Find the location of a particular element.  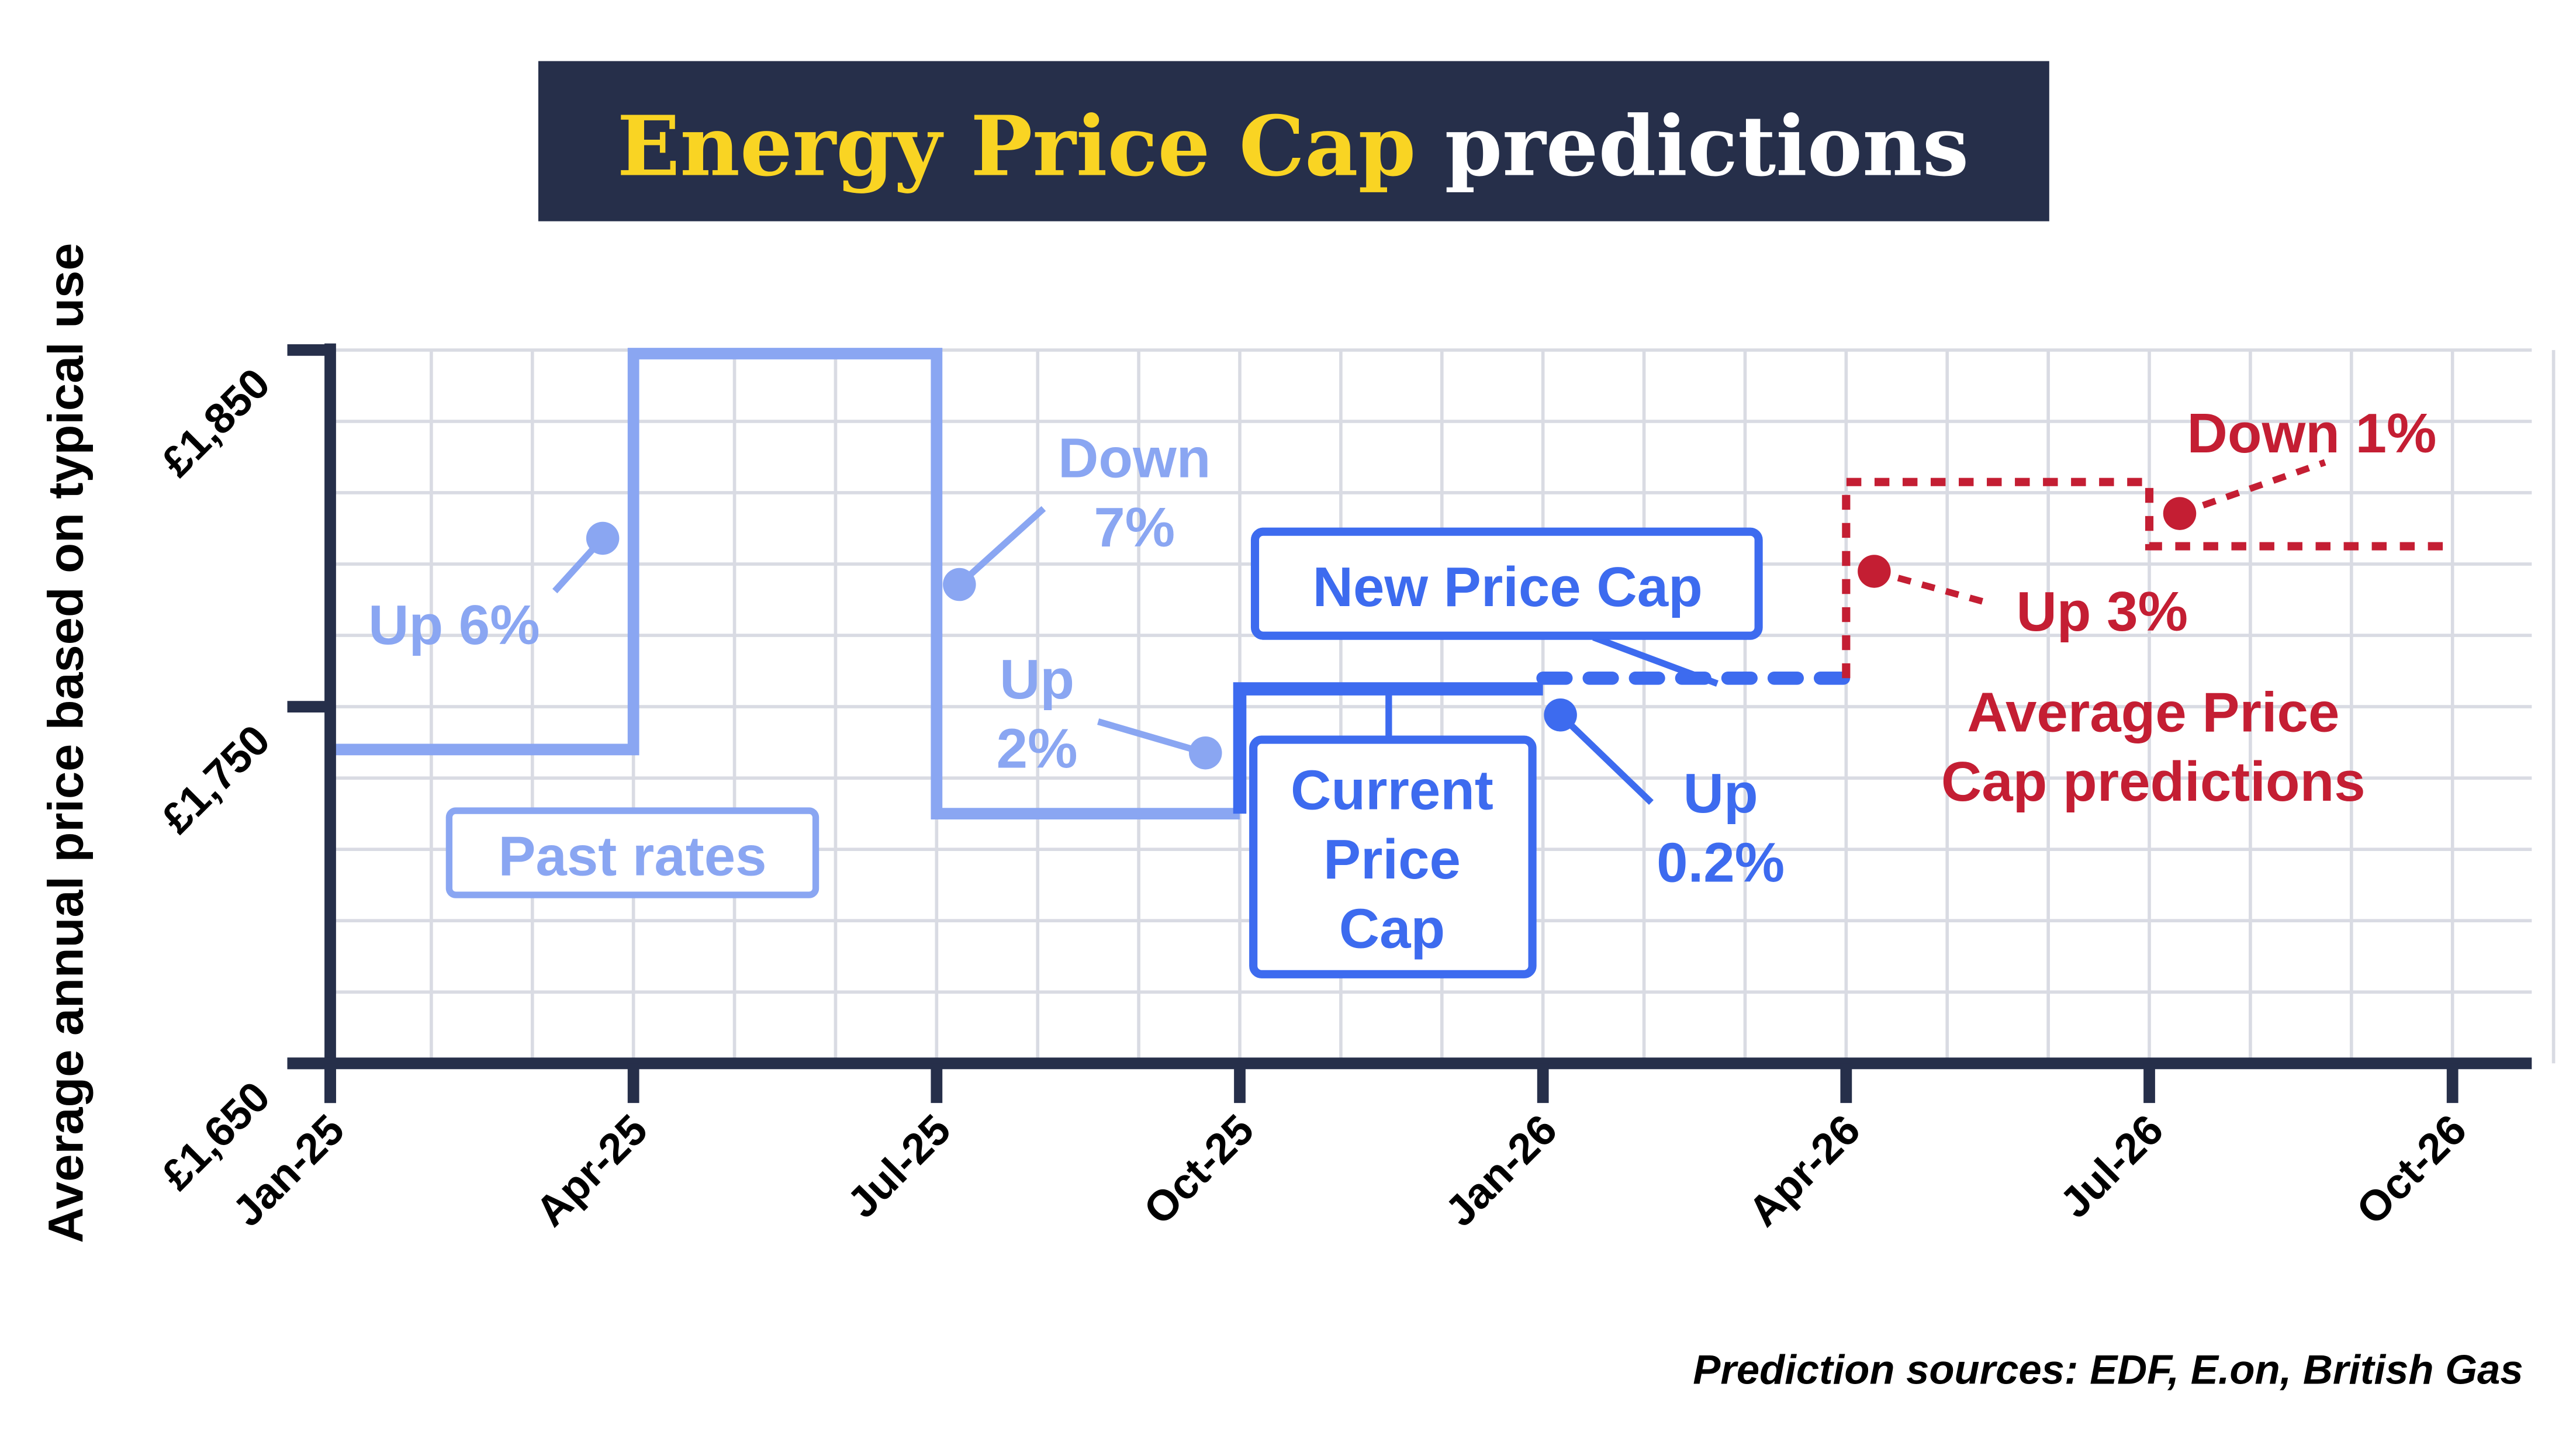

y-tick-label: £1,850 is located at coordinates (216, 422).